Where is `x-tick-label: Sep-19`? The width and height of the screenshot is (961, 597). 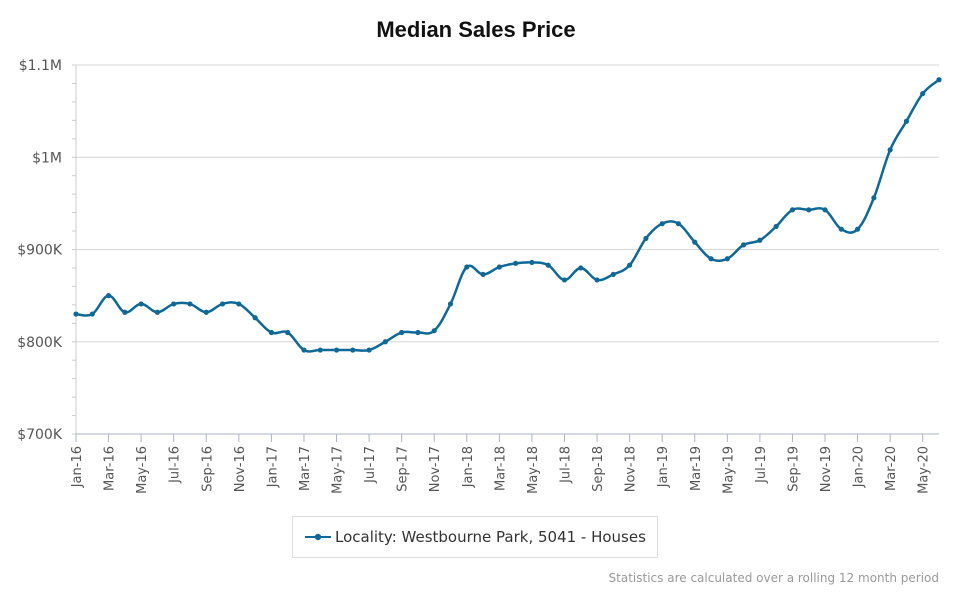
x-tick-label: Sep-19 is located at coordinates (793, 469).